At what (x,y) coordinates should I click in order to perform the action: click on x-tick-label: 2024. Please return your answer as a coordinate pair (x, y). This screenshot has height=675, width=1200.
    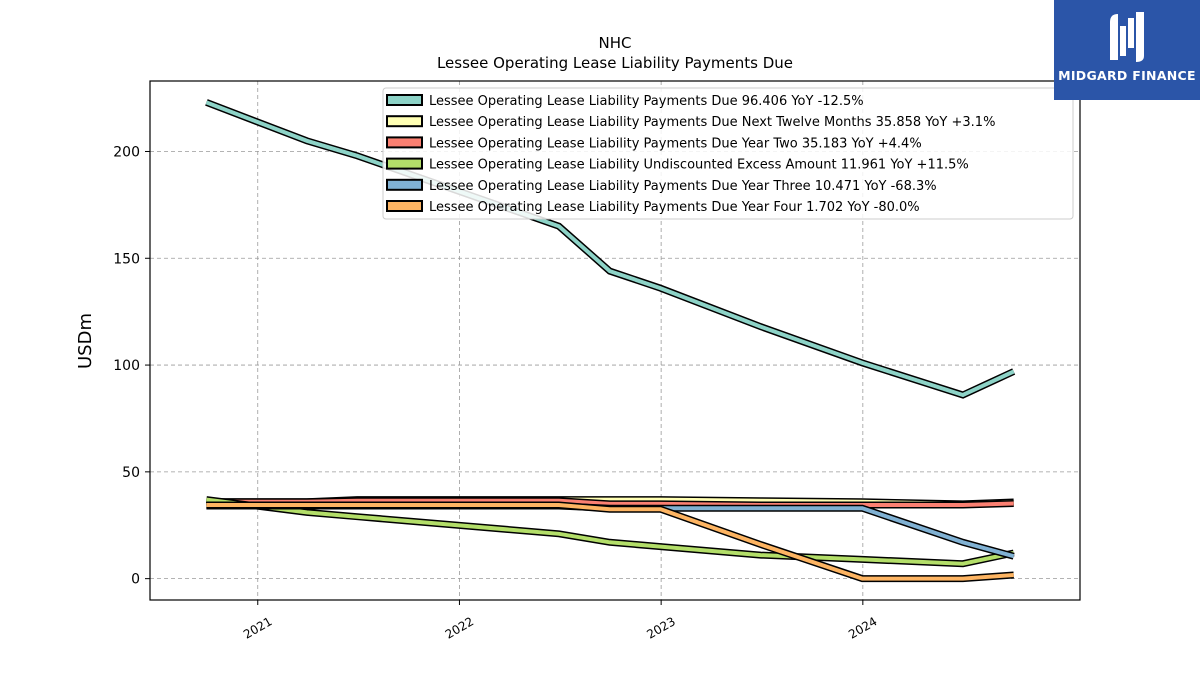
    Looking at the image, I should click on (862, 627).